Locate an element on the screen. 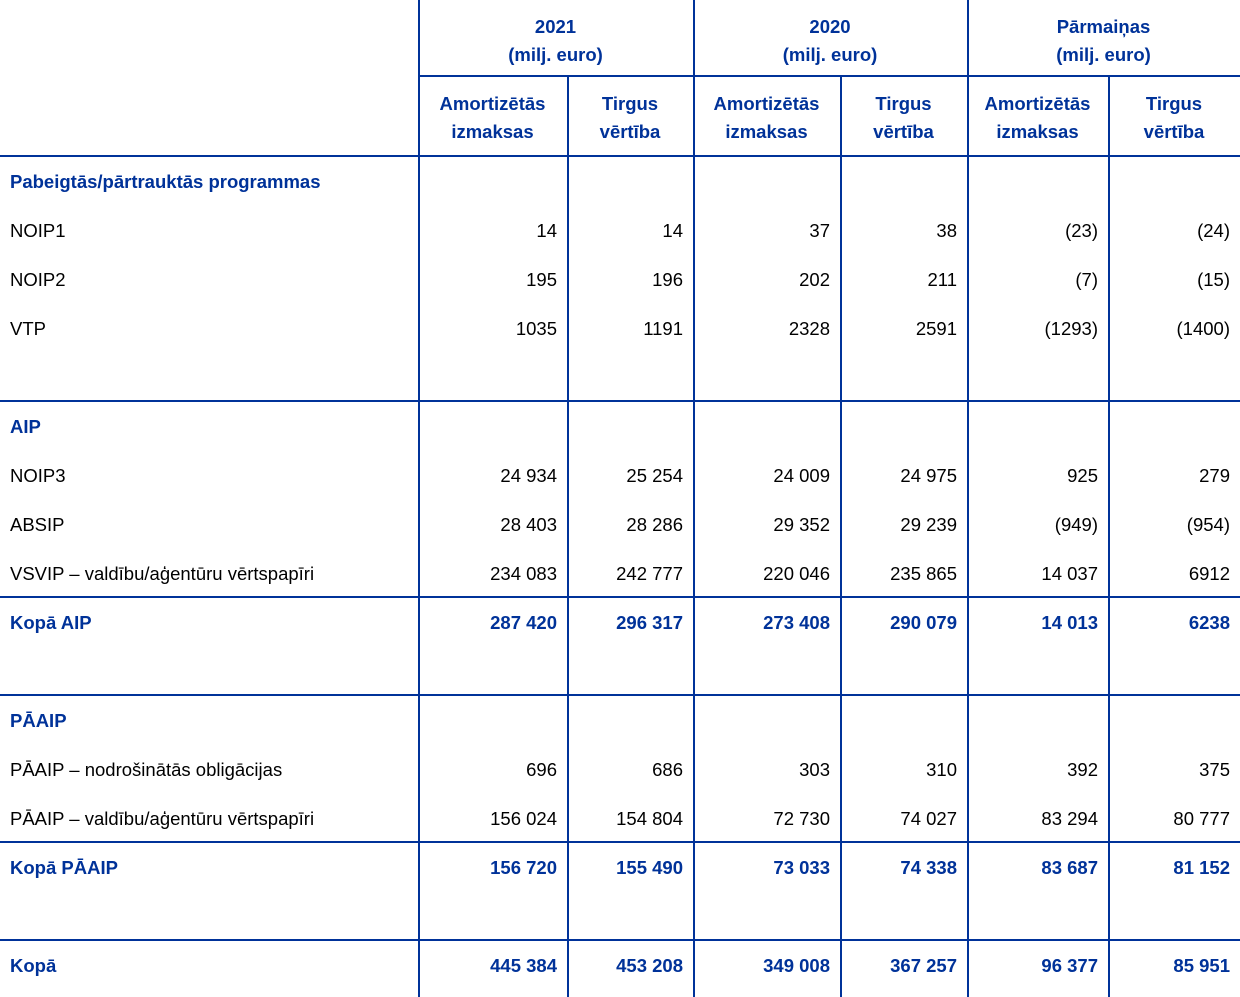  total-label: Kopā AIP is located at coordinates (51, 622).